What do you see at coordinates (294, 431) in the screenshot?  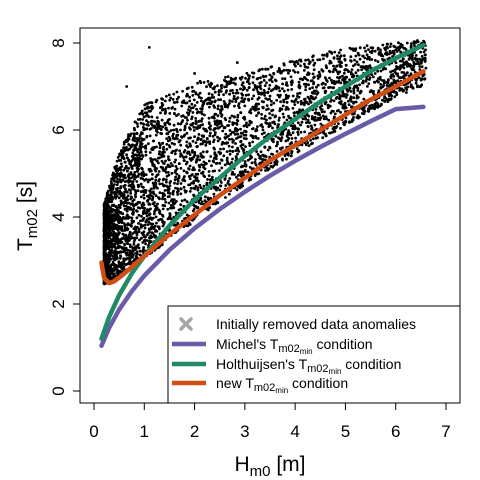 I see `x-tick-label: 4` at bounding box center [294, 431].